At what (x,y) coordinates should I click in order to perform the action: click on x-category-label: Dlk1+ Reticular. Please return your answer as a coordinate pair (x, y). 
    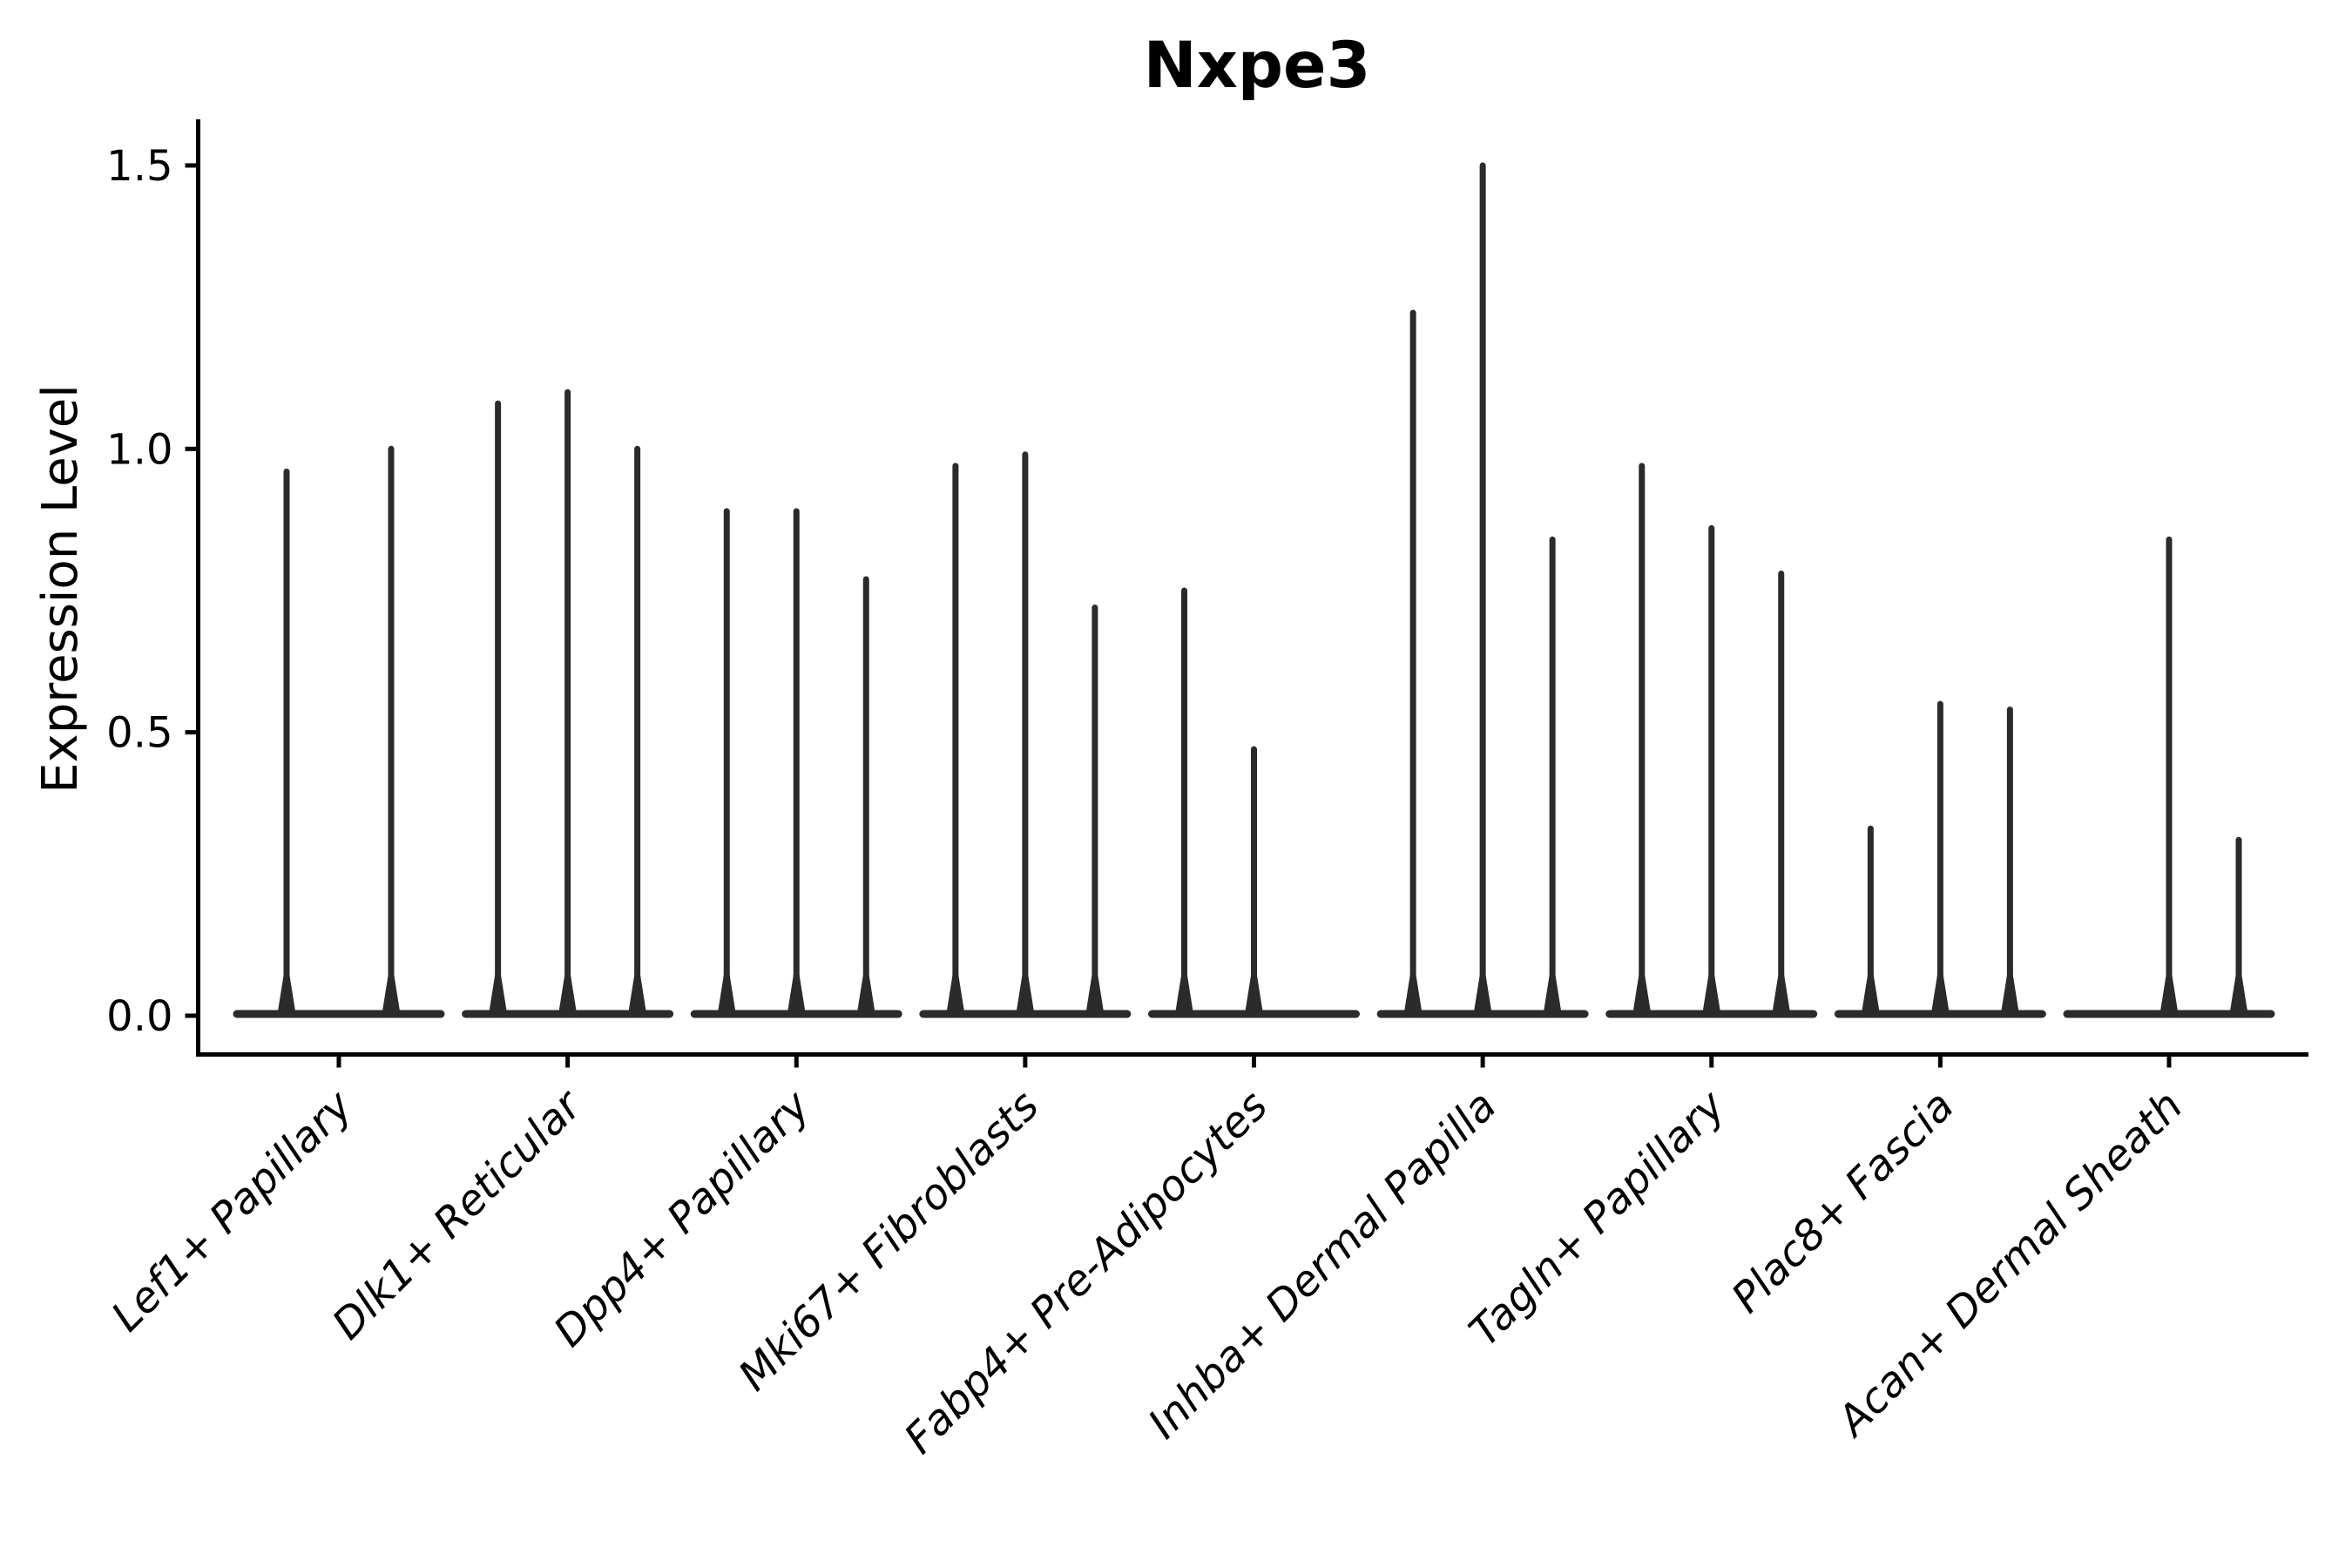
    Looking at the image, I should click on (458, 1214).